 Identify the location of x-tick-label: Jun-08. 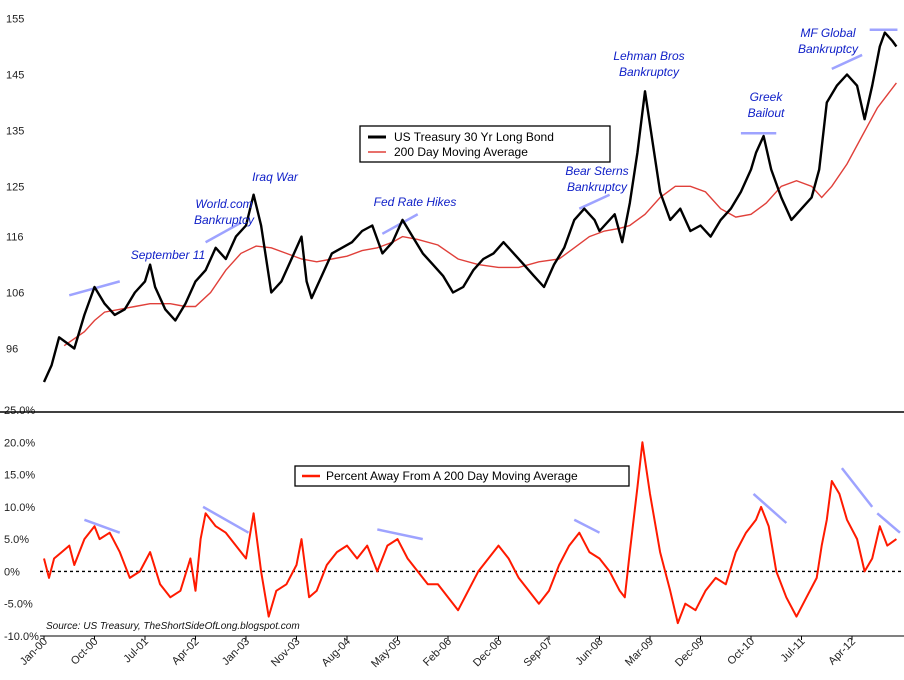
(589, 652).